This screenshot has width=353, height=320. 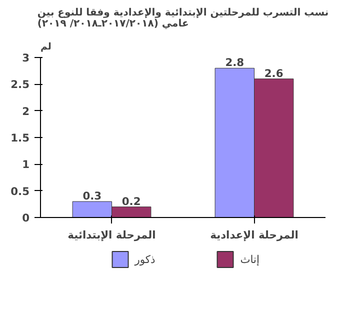 I want to click on data-label: 2.8, so click(x=234, y=63).